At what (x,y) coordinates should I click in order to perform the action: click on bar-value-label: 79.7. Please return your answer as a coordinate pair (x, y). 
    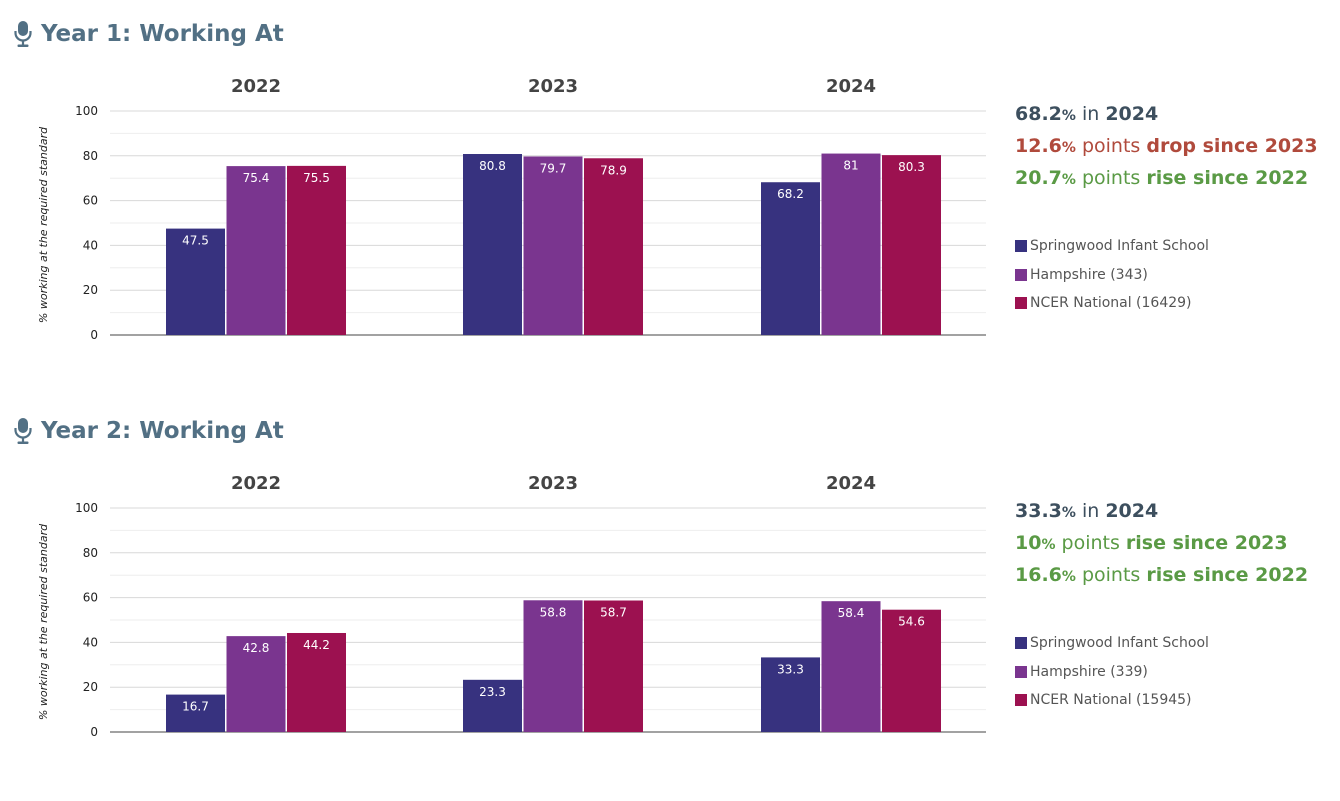
    Looking at the image, I should click on (553, 168).